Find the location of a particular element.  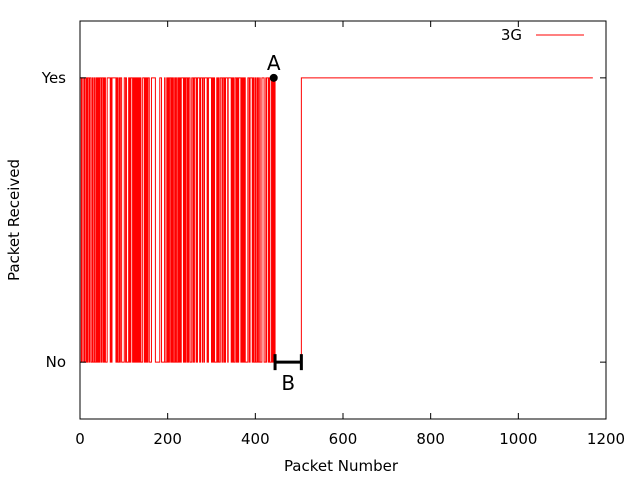

x-tick-label: 0 is located at coordinates (80, 439).